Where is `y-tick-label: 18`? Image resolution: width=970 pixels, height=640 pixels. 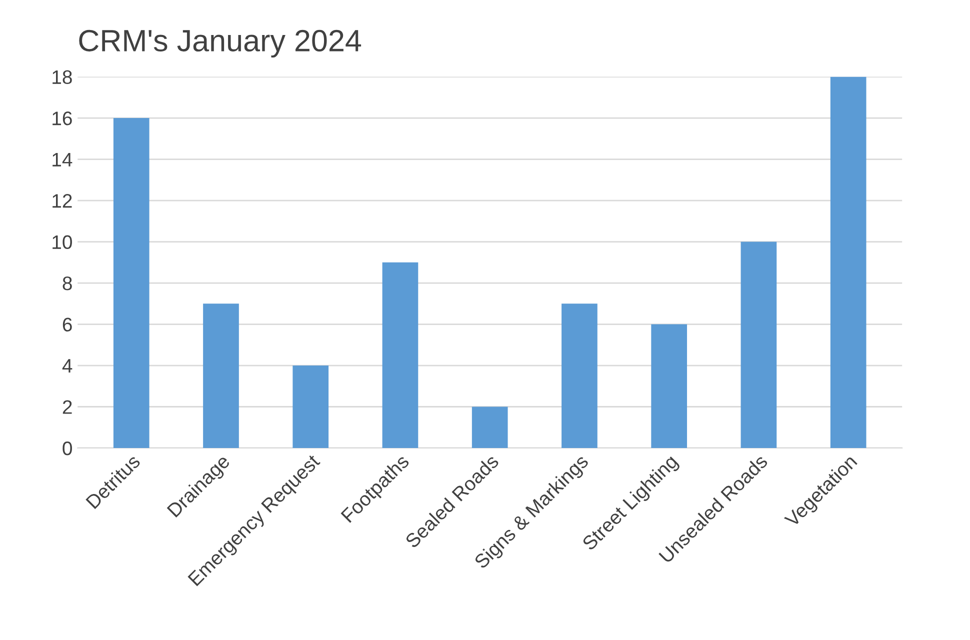
y-tick-label: 18 is located at coordinates (62, 77).